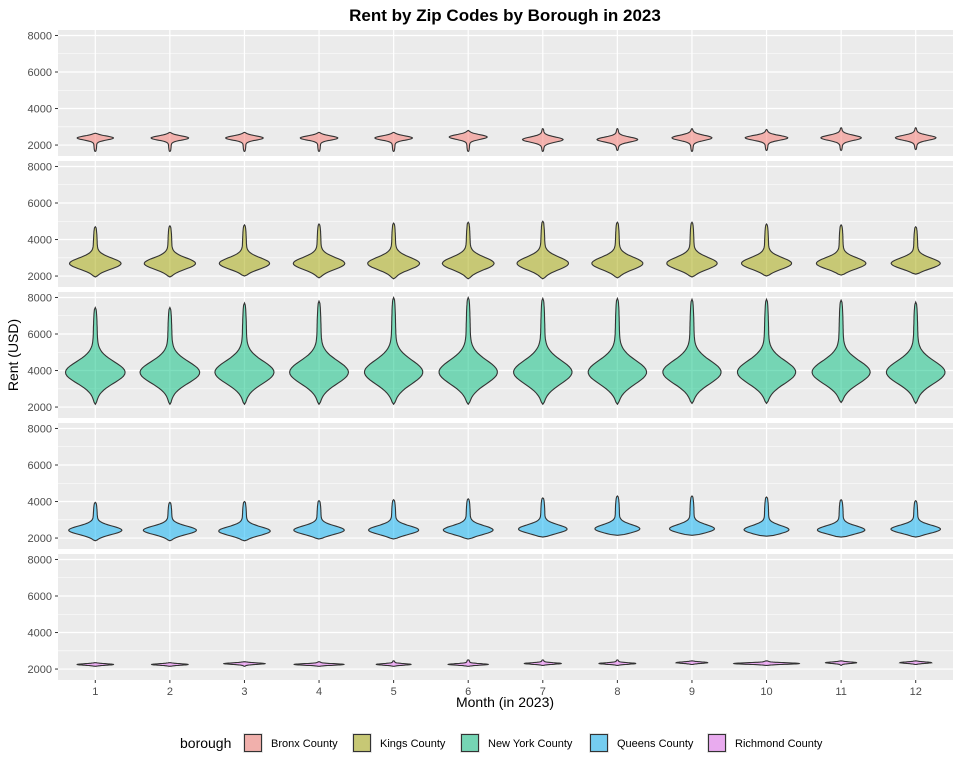 The image size is (960, 773). I want to click on x-axis: 1 2 3 4 5 6 7 8 9 10 11 12, so click(507, 689).